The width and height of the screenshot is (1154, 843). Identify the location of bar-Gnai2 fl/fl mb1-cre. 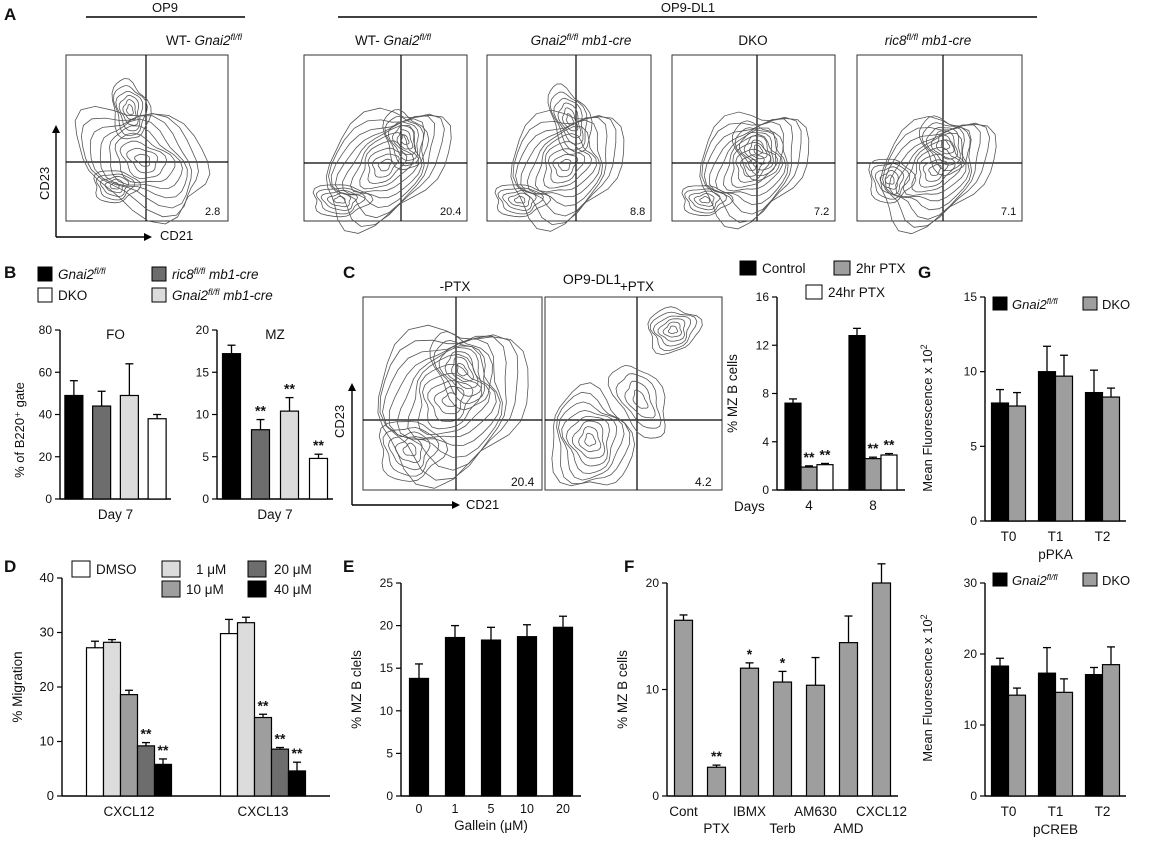
(289, 455).